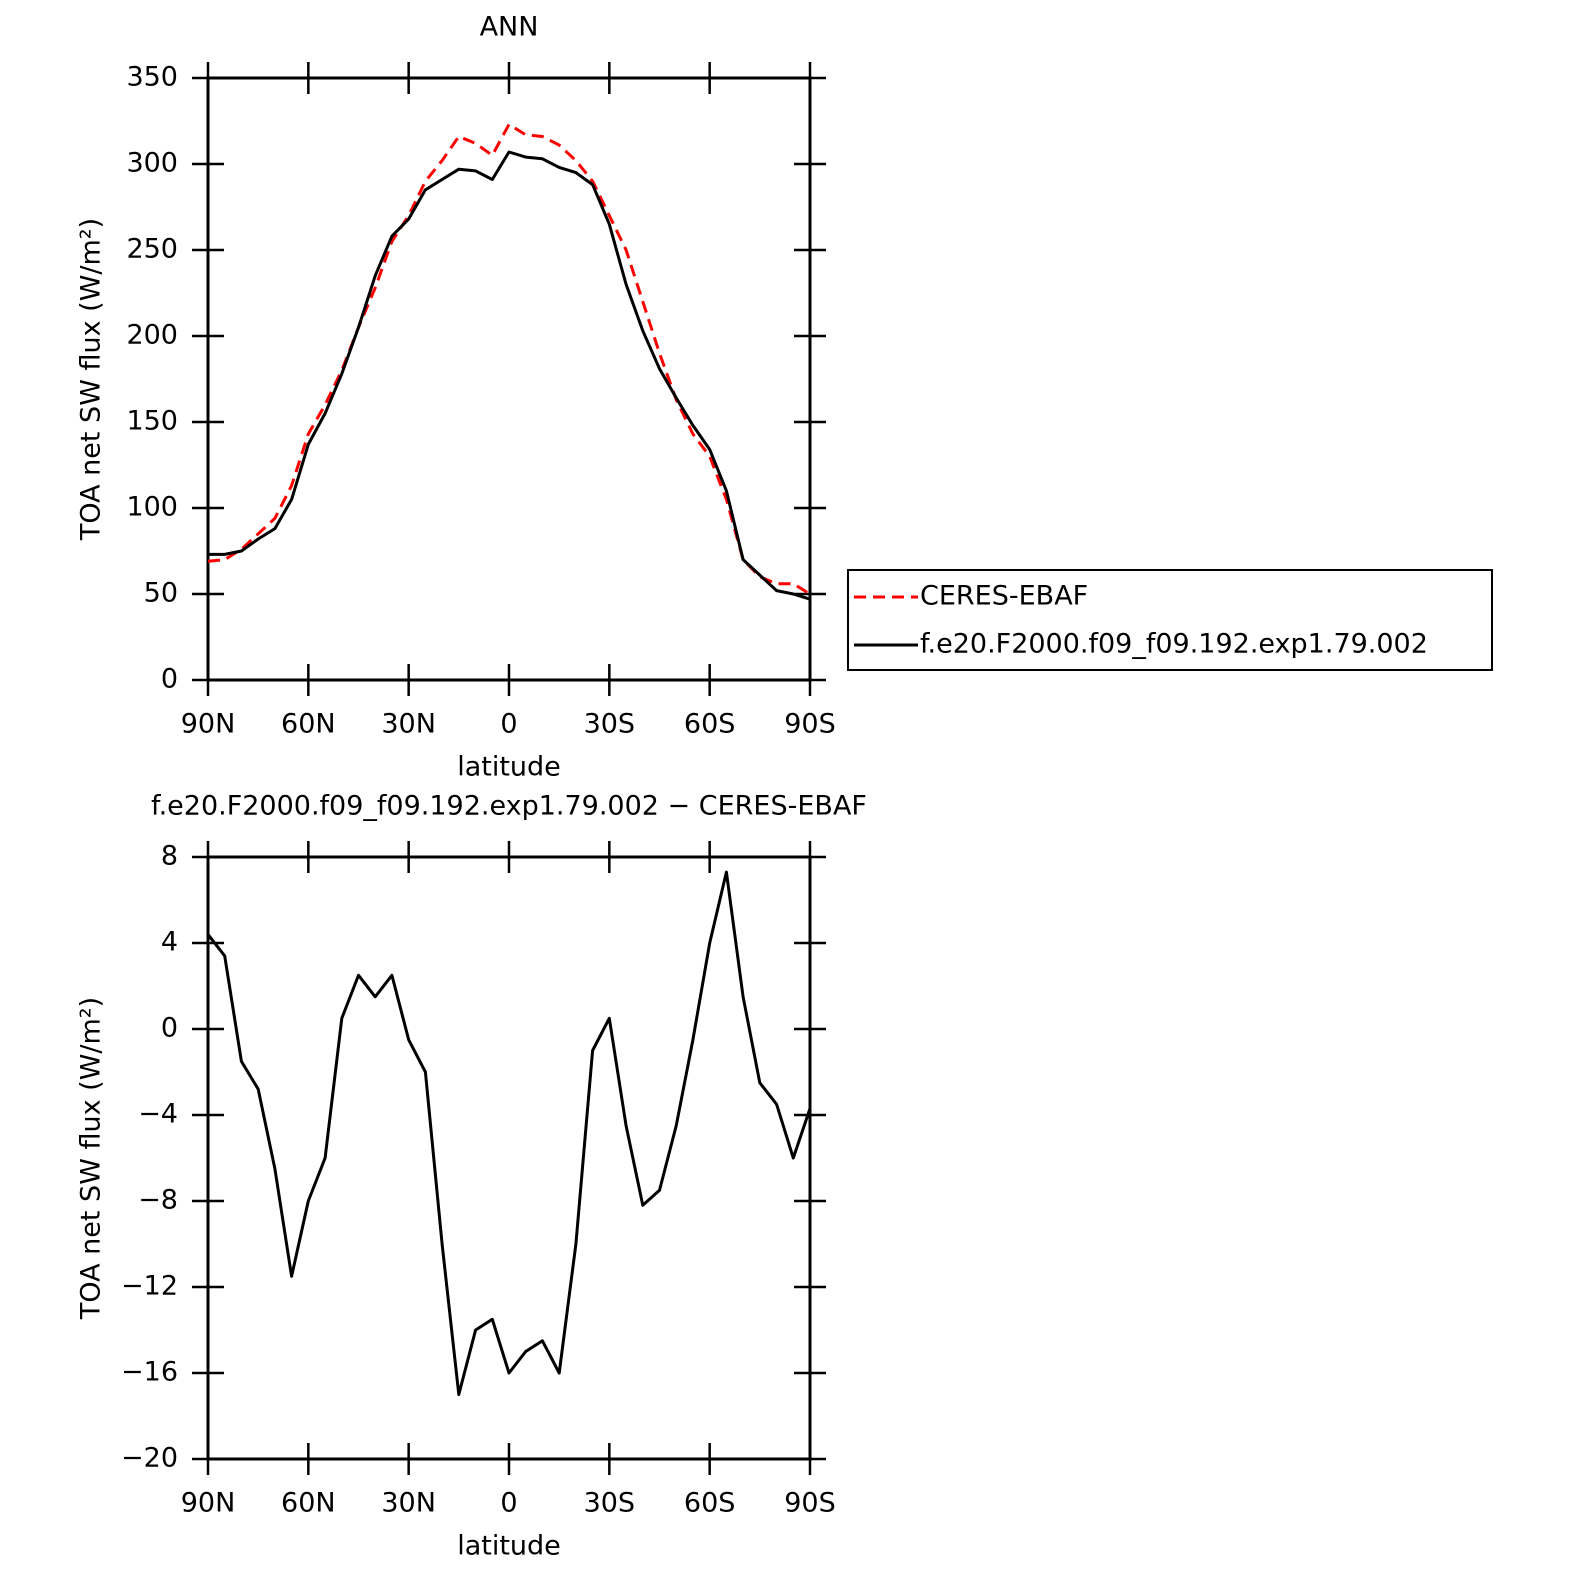  I want to click on y-tick-label: 8, so click(169, 856).